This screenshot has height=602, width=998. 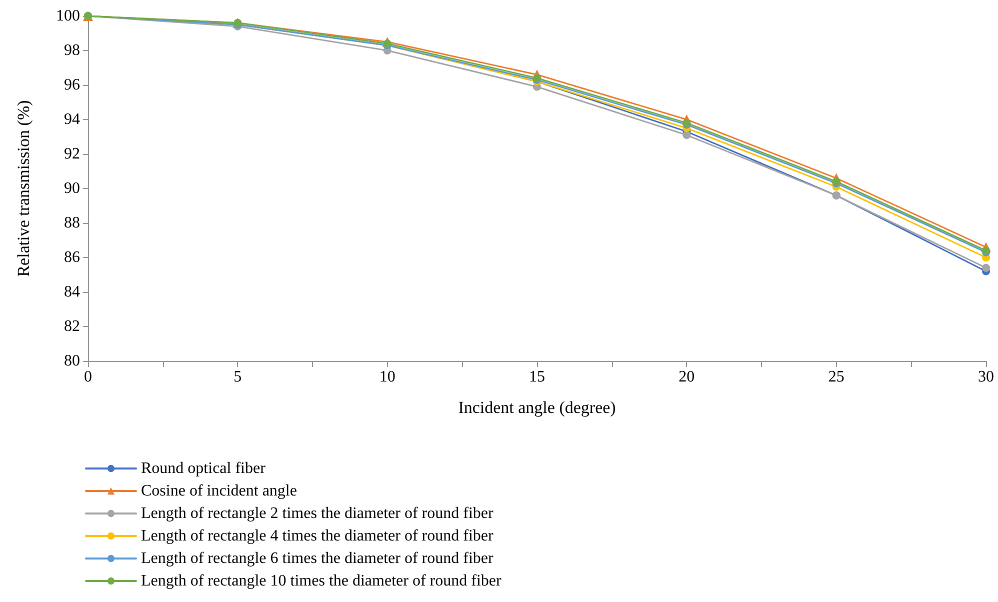 I want to click on x-tick-label: 5, so click(x=238, y=377).